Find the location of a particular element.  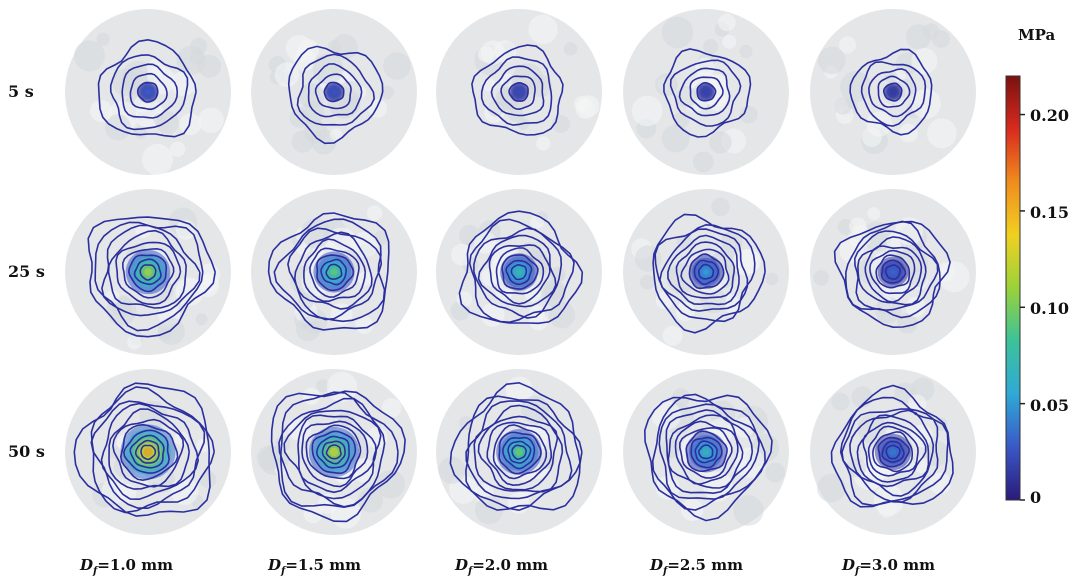

colorbar-tick-0: 0 is located at coordinates (1035, 497).